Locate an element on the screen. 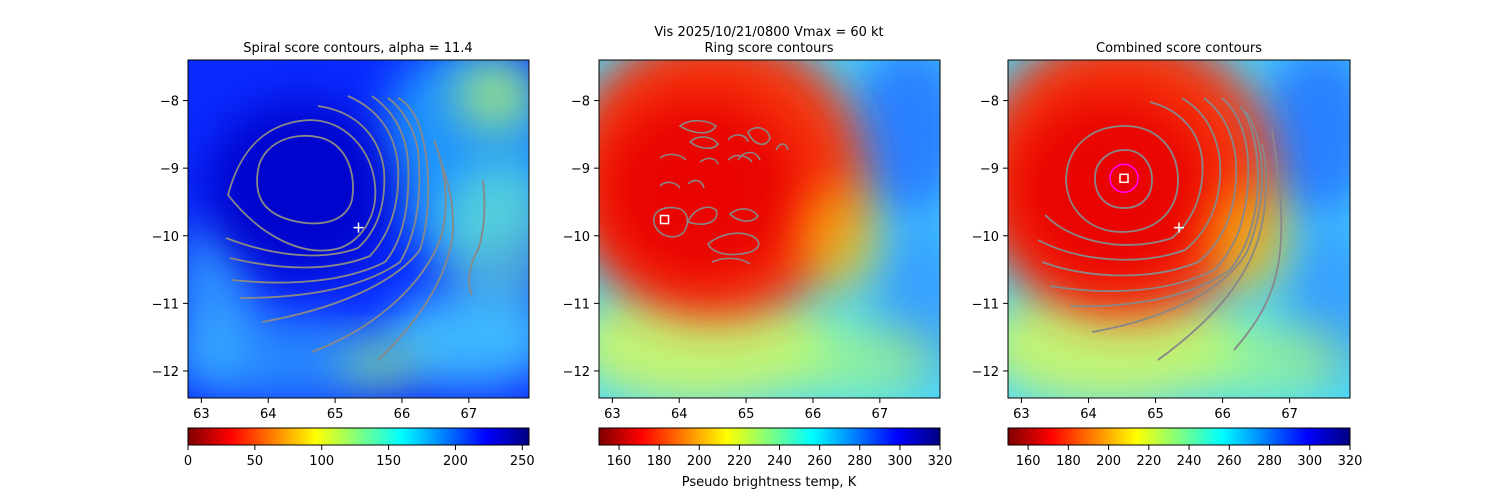  center-circle-marker is located at coordinates (1124, 178).